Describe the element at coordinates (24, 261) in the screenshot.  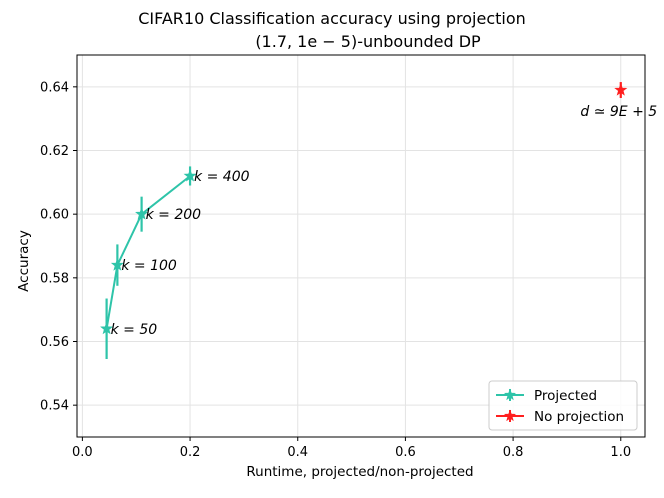
I see `y-axis-label: Accuracy` at that location.